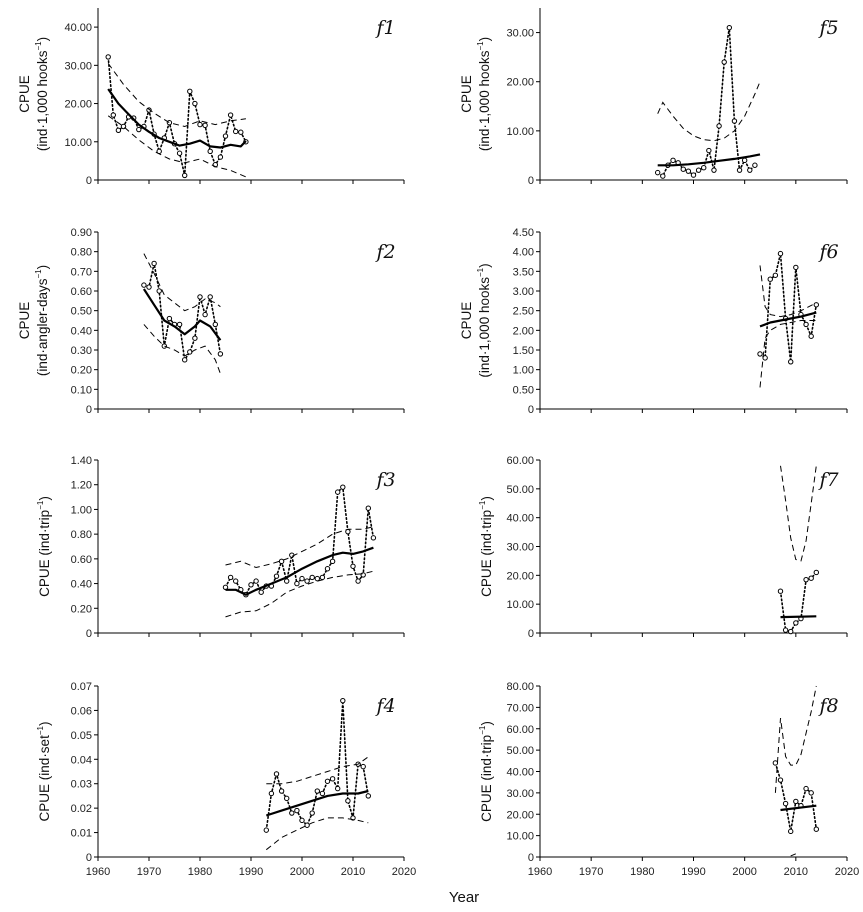  What do you see at coordinates (523, 233) in the screenshot?
I see `y-tick-label: 4.50` at bounding box center [523, 233].